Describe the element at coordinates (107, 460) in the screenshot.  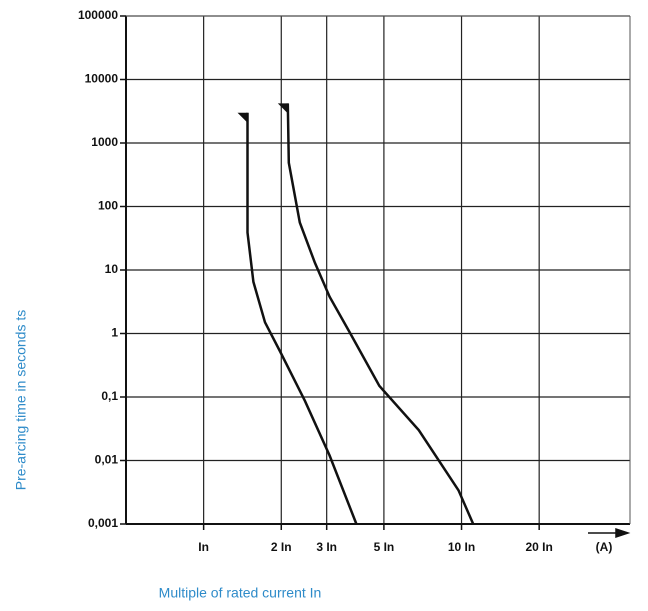
I see `y-tick-label: 0,01` at that location.